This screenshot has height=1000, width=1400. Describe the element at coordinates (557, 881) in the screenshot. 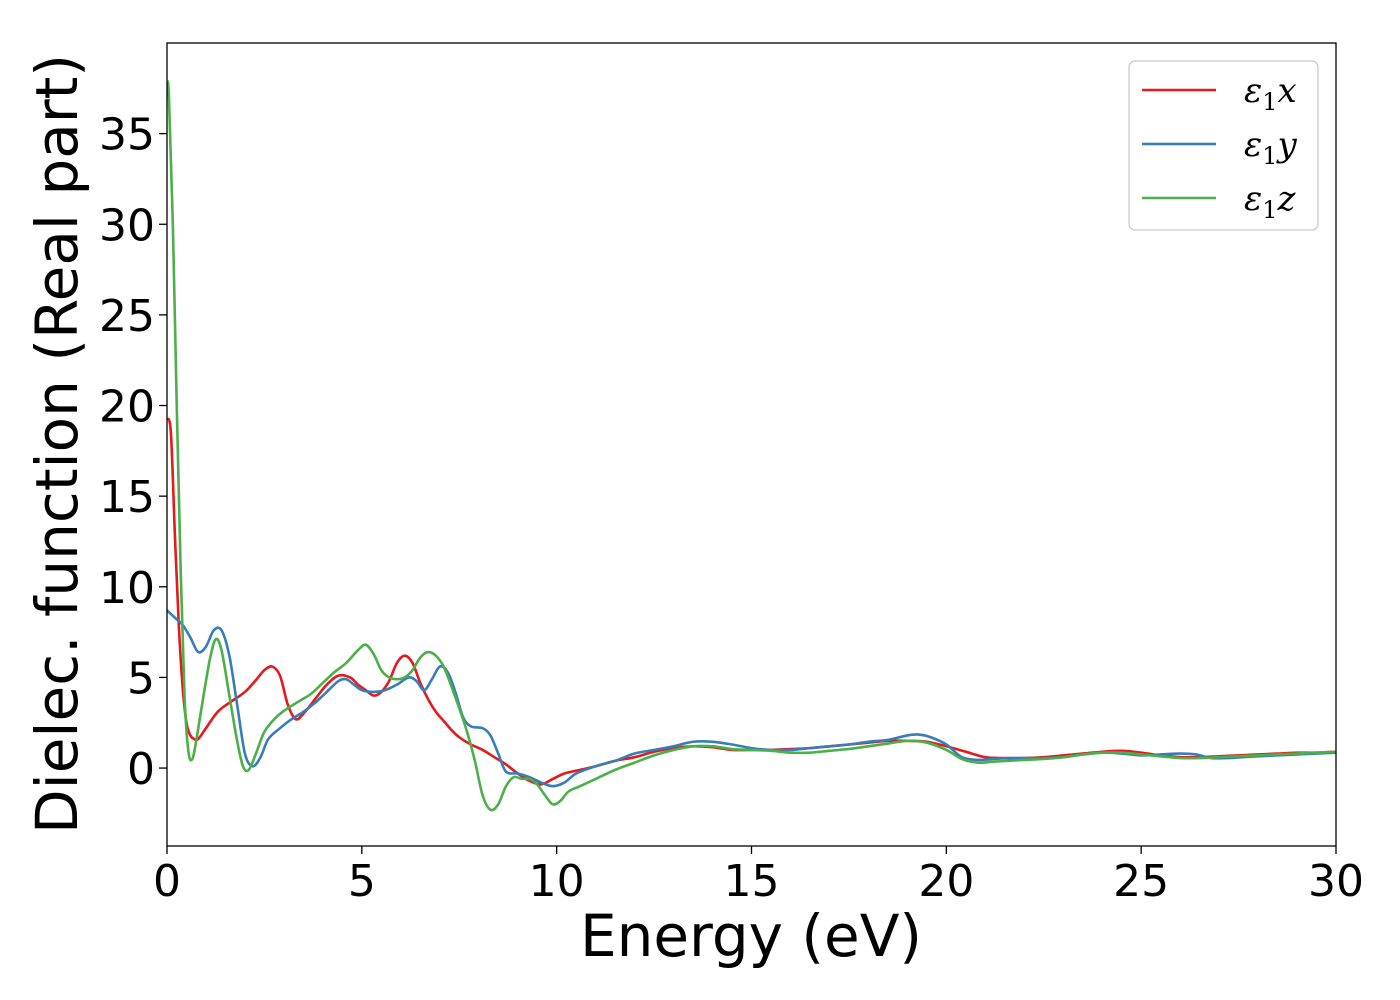

I see `x-tick-label: 10` at that location.